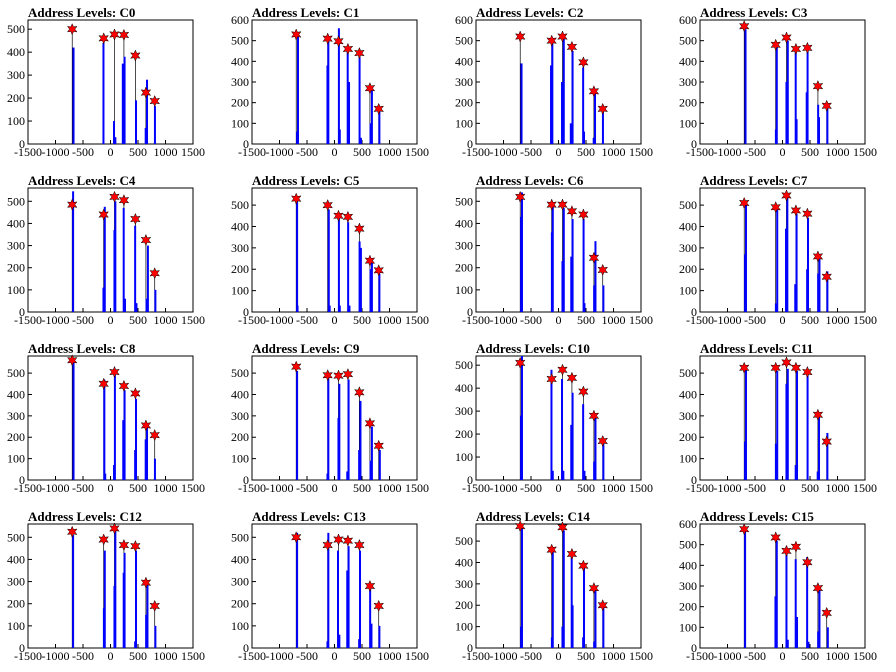 Image resolution: width=896 pixels, height=672 pixels. Describe the element at coordinates (85, 516) in the screenshot. I see `panel-title: Address Levels: C12` at that location.